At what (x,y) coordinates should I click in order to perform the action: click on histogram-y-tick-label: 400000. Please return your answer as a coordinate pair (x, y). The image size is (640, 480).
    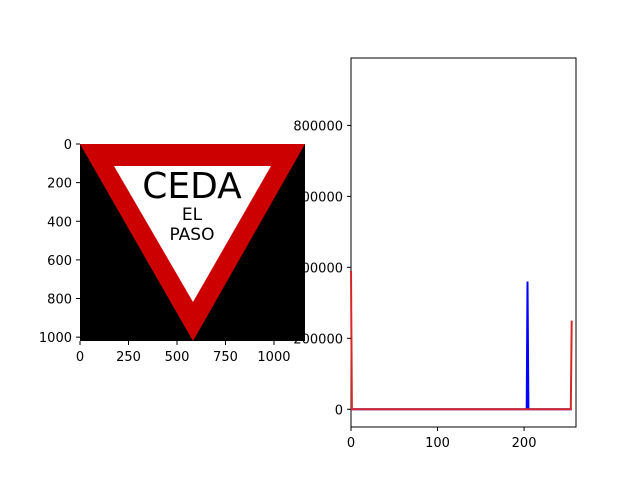
    Looking at the image, I should click on (318, 268).